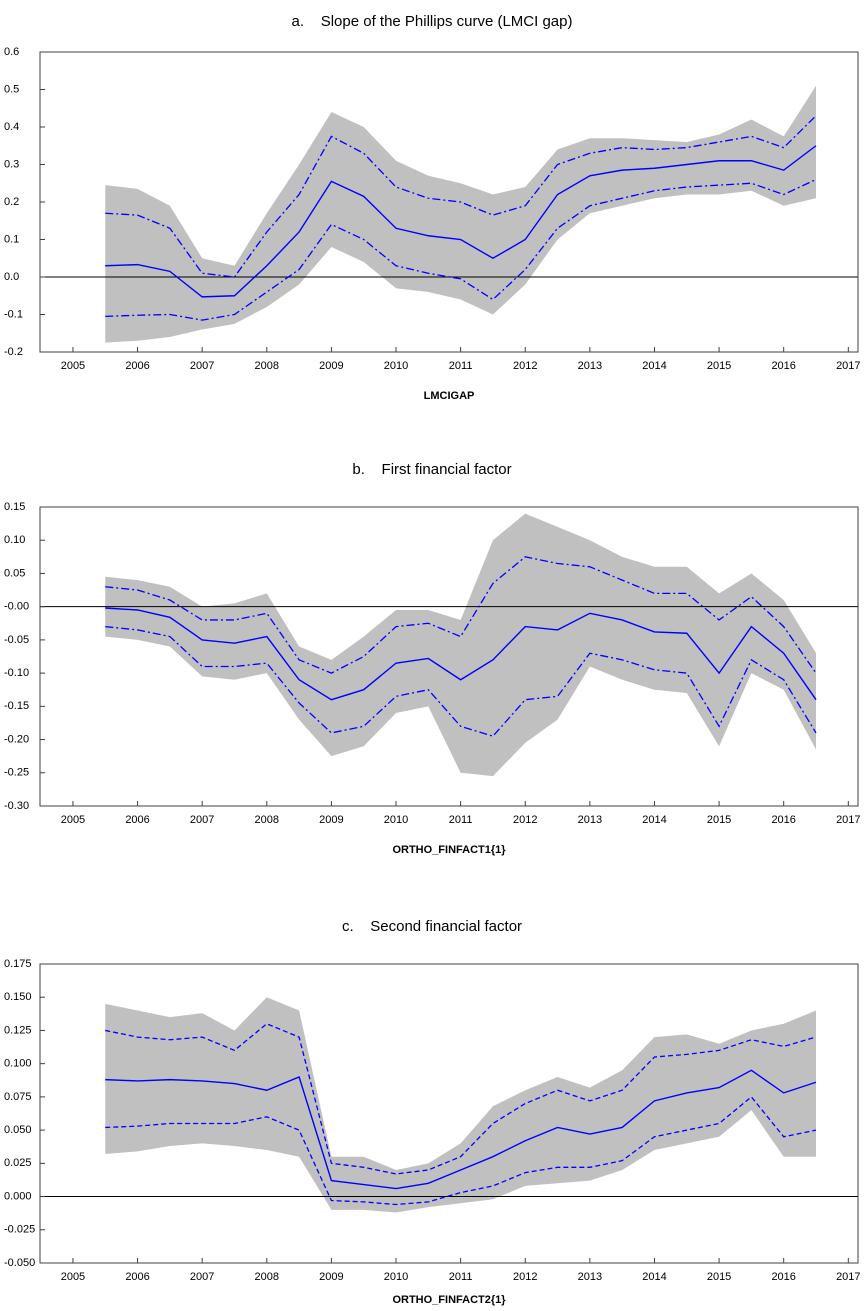 This screenshot has height=1311, width=864. Describe the element at coordinates (18, 1064) in the screenshot. I see `y-tick-label: 0.100` at that location.